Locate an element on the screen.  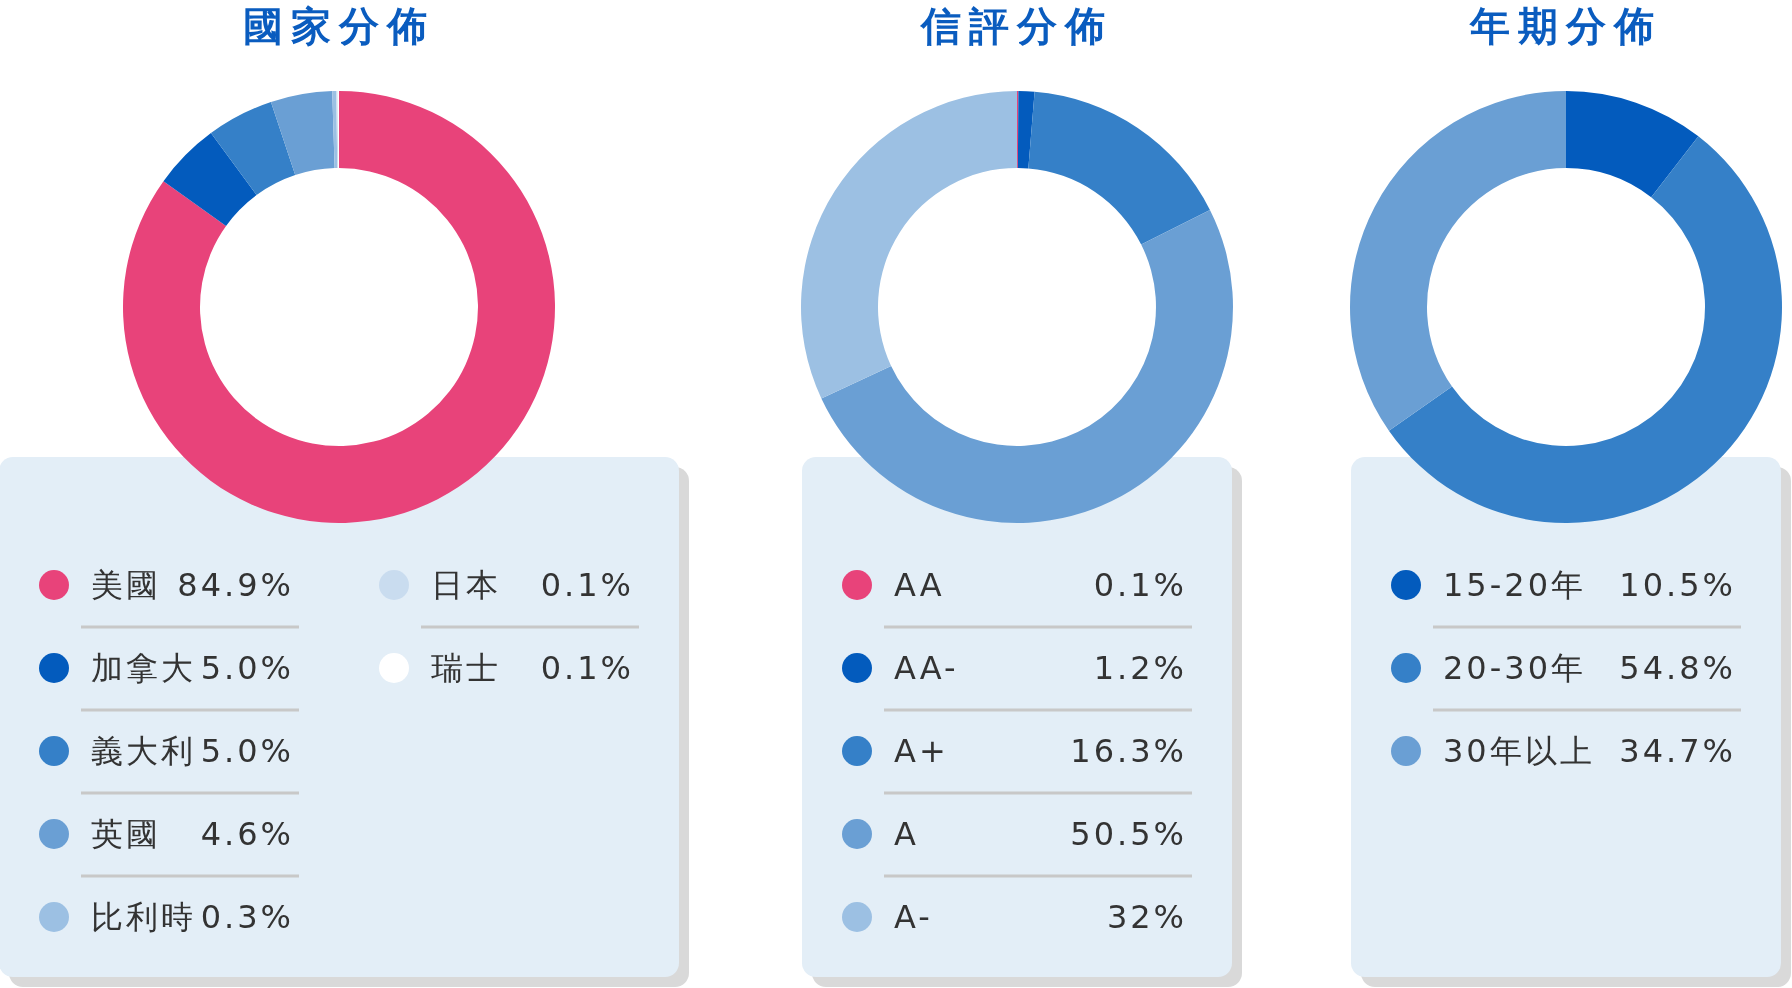
chart-title: 國家分佈 is located at coordinates (339, 26).